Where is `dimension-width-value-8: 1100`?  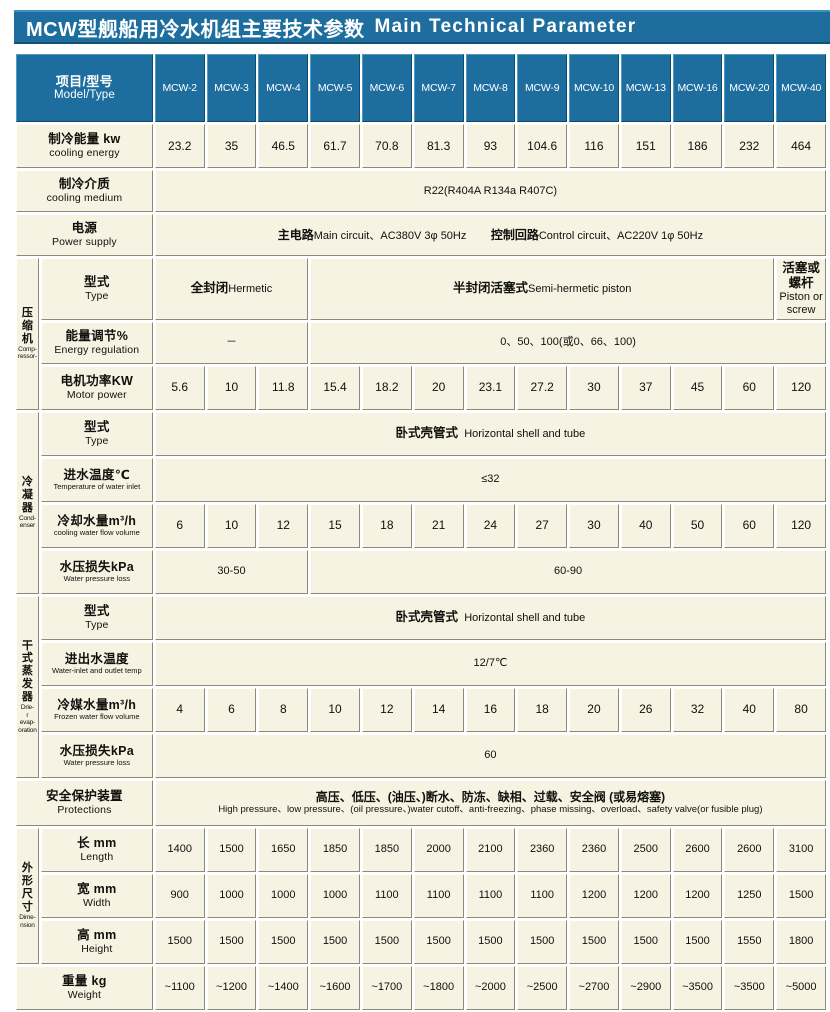 dimension-width-value-8: 1100 is located at coordinates (542, 895).